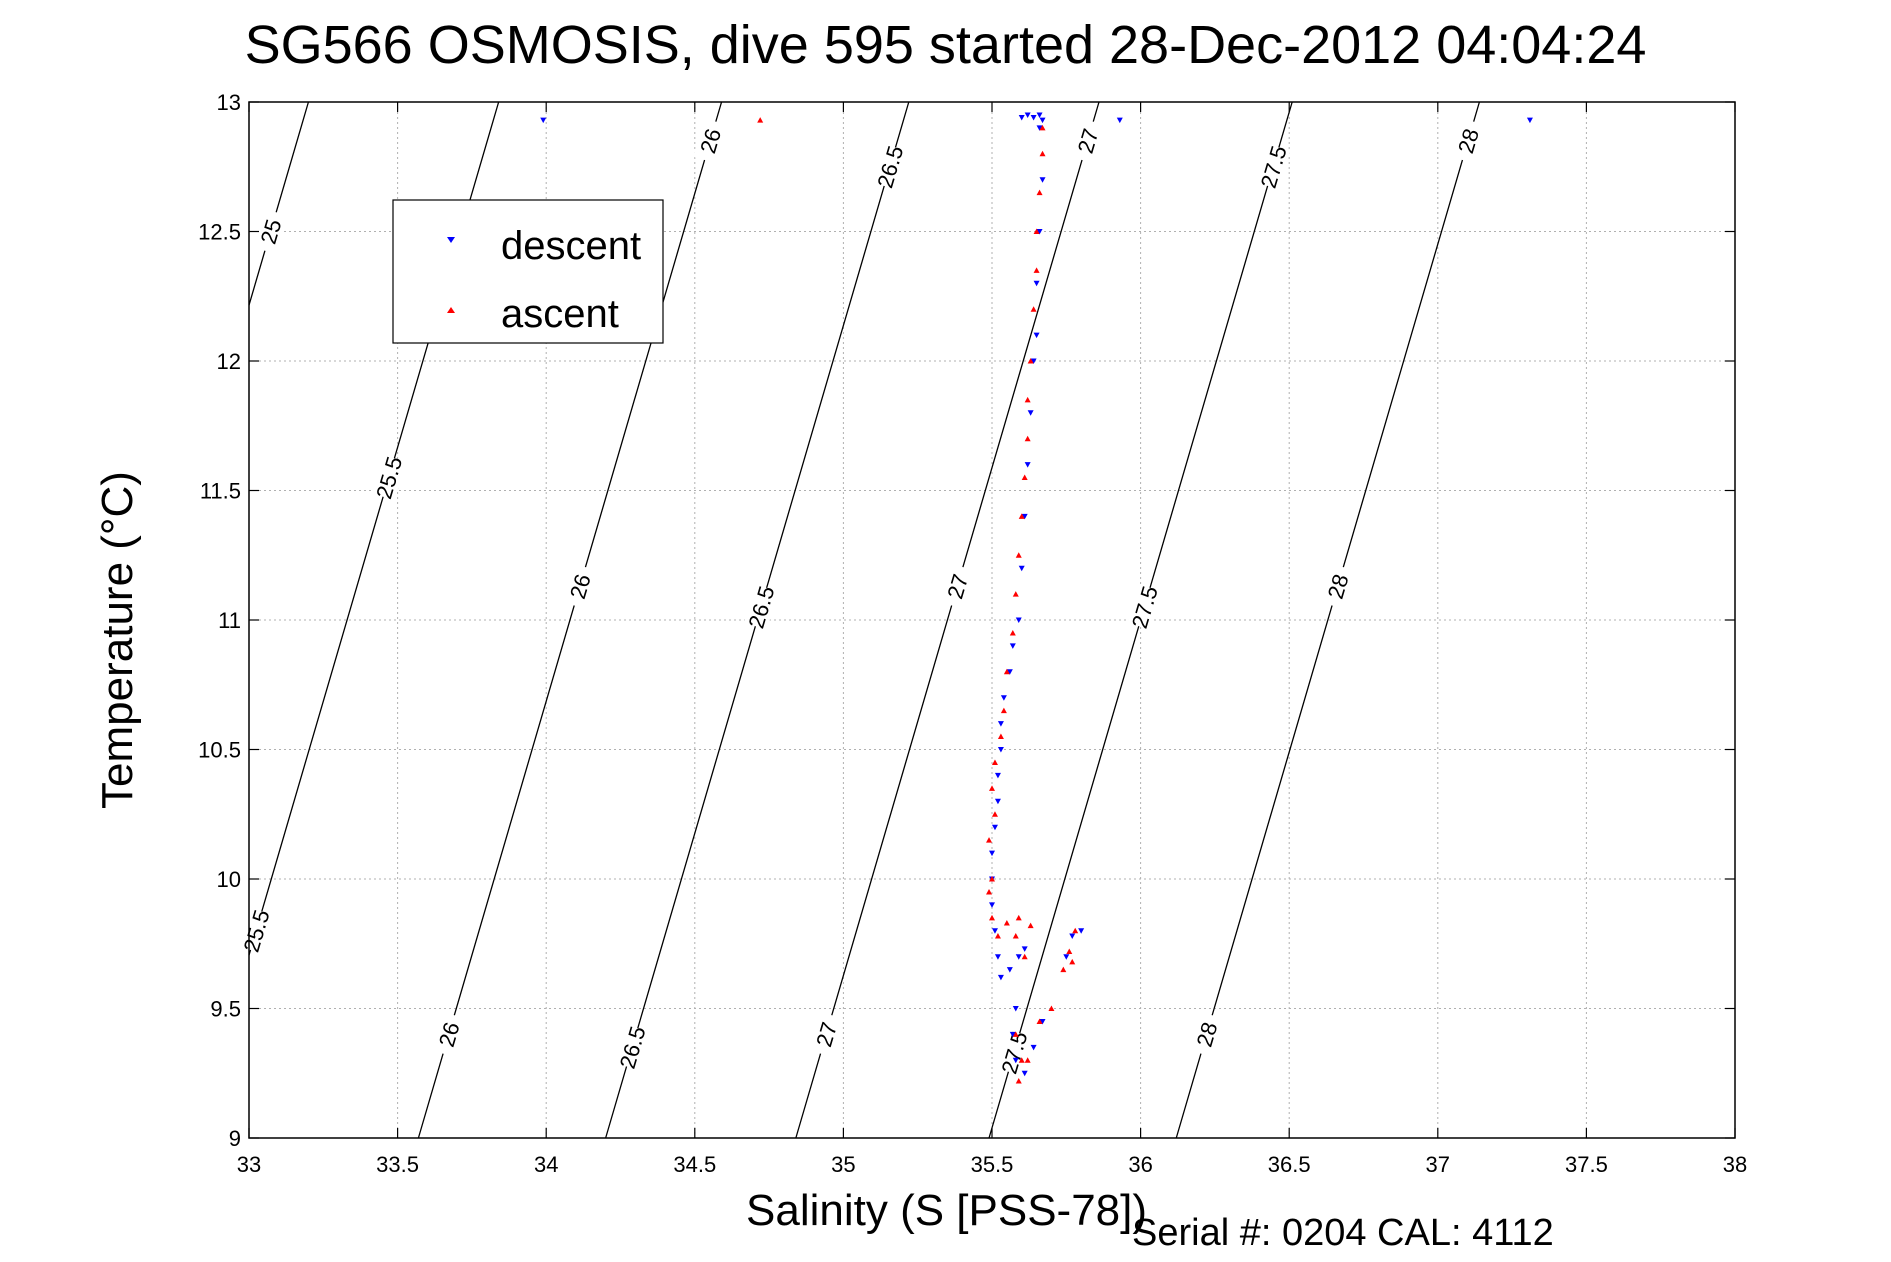 This screenshot has height=1262, width=1891. What do you see at coordinates (1343, 1233) in the screenshot?
I see `serial-cal-label: Serial #: 0204 CAL: 4112` at bounding box center [1343, 1233].